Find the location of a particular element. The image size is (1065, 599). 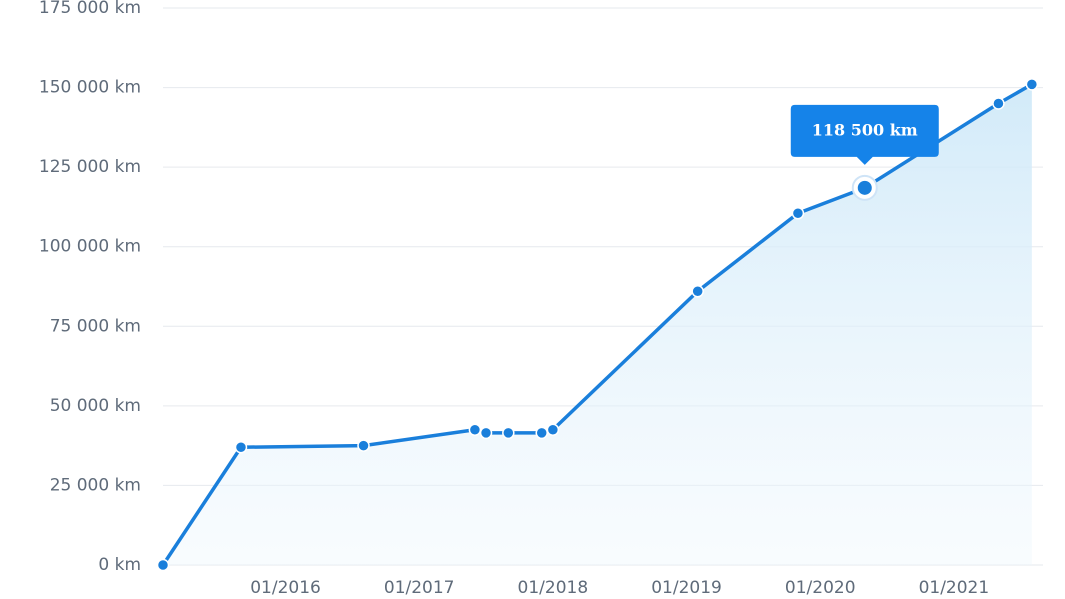

x-tick-label: 01/2018 is located at coordinates (553, 588).